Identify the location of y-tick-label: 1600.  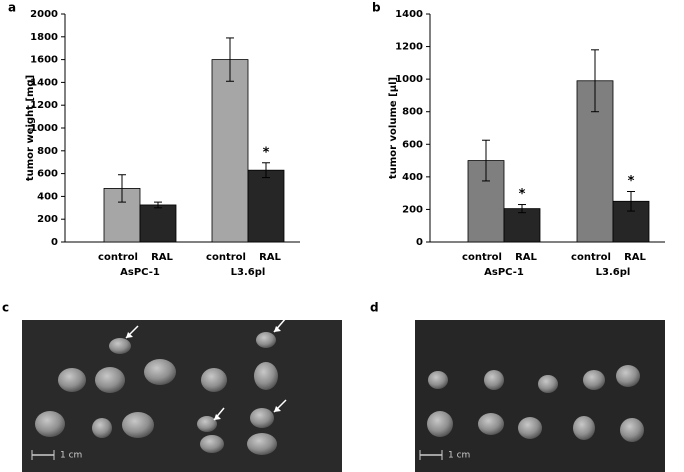
(44, 60).